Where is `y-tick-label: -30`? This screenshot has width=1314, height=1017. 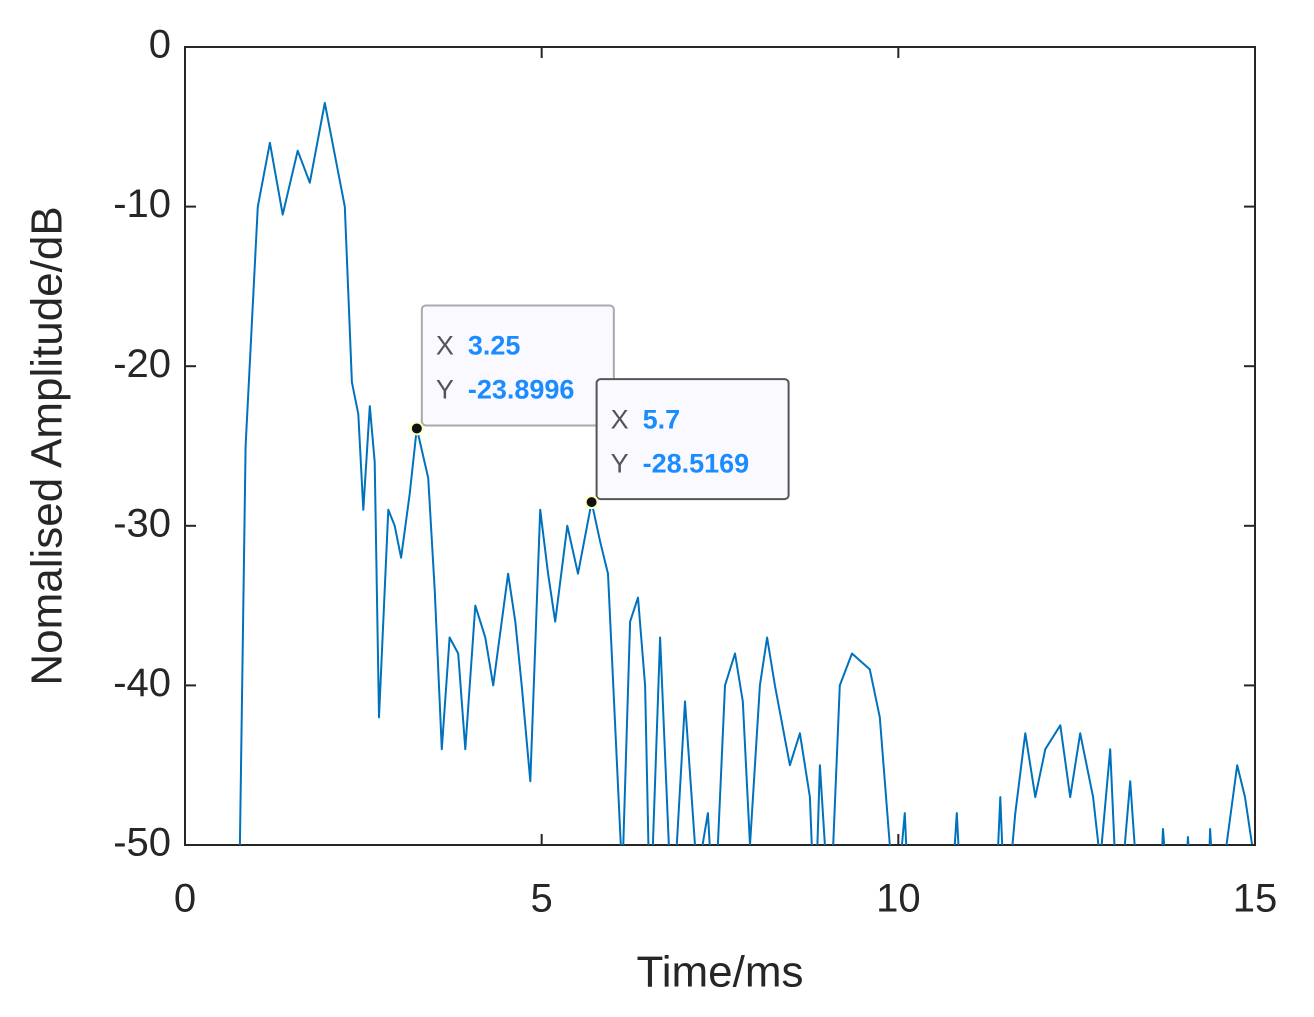 y-tick-label: -30 is located at coordinates (142, 523).